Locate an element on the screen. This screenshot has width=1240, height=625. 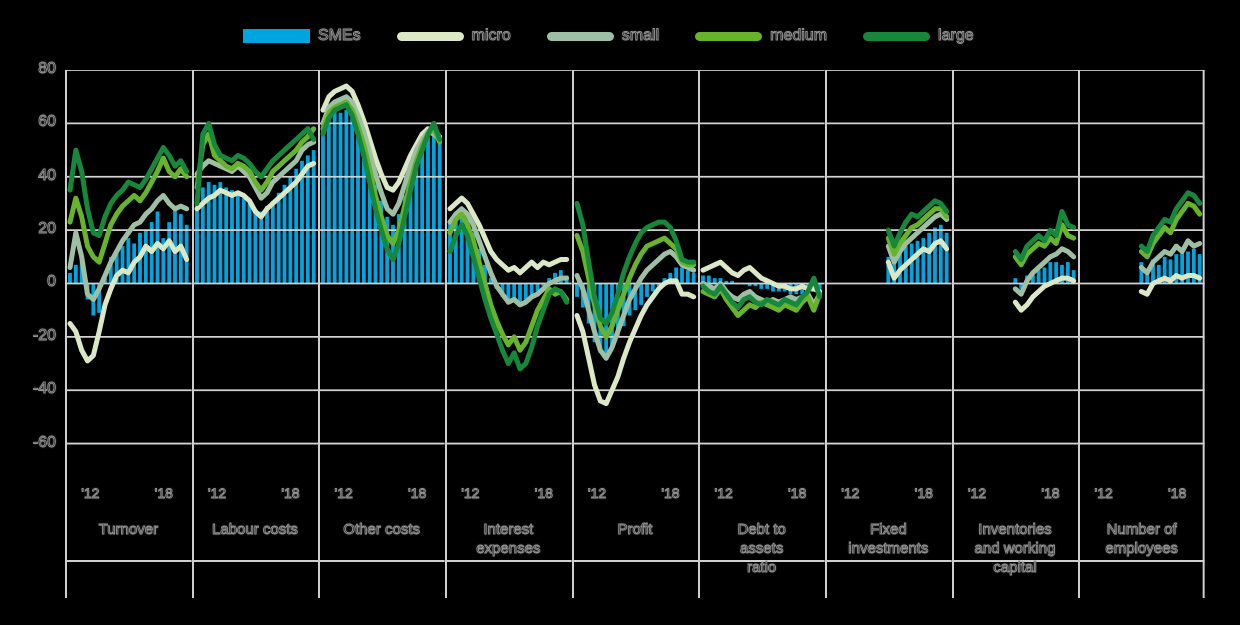
y-axis-tick-label: 20 is located at coordinates (47, 229).